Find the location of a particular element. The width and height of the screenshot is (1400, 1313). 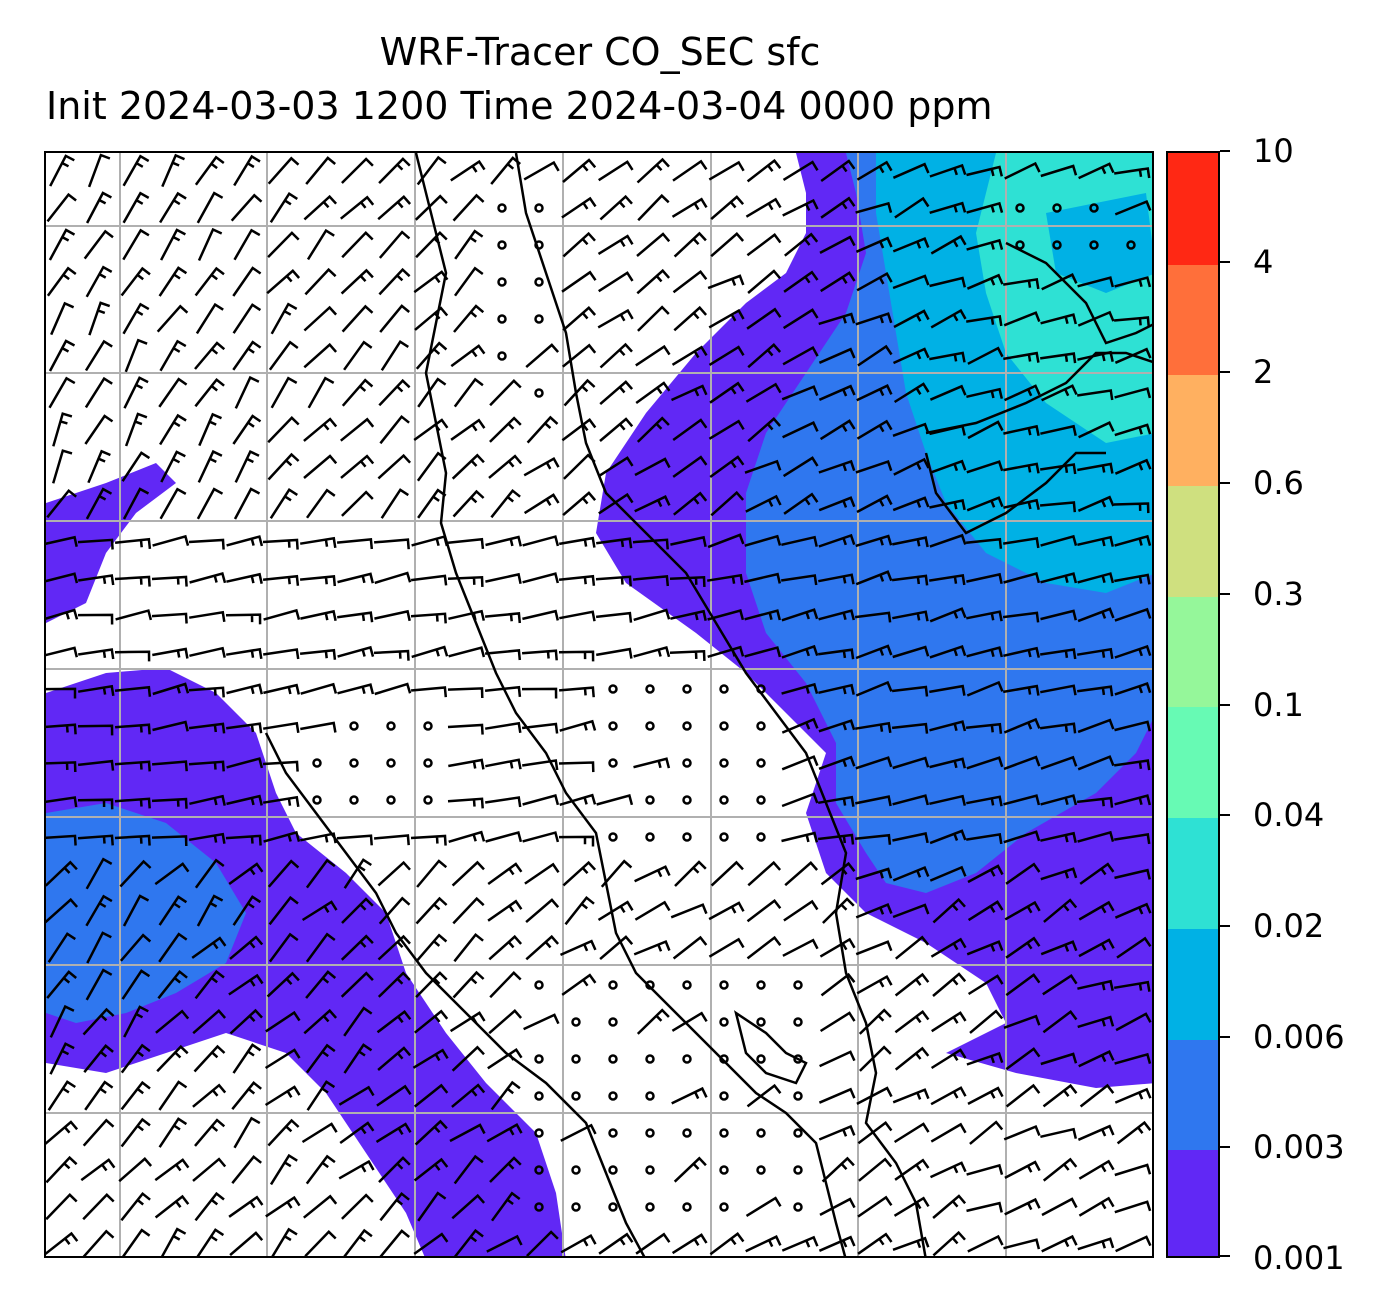

island-outline is located at coordinates (771, 1047).